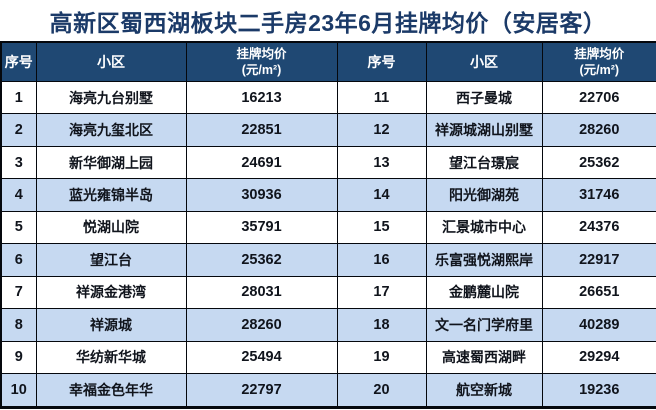  I want to click on cell-community: 汇景城市中心, so click(484, 227).